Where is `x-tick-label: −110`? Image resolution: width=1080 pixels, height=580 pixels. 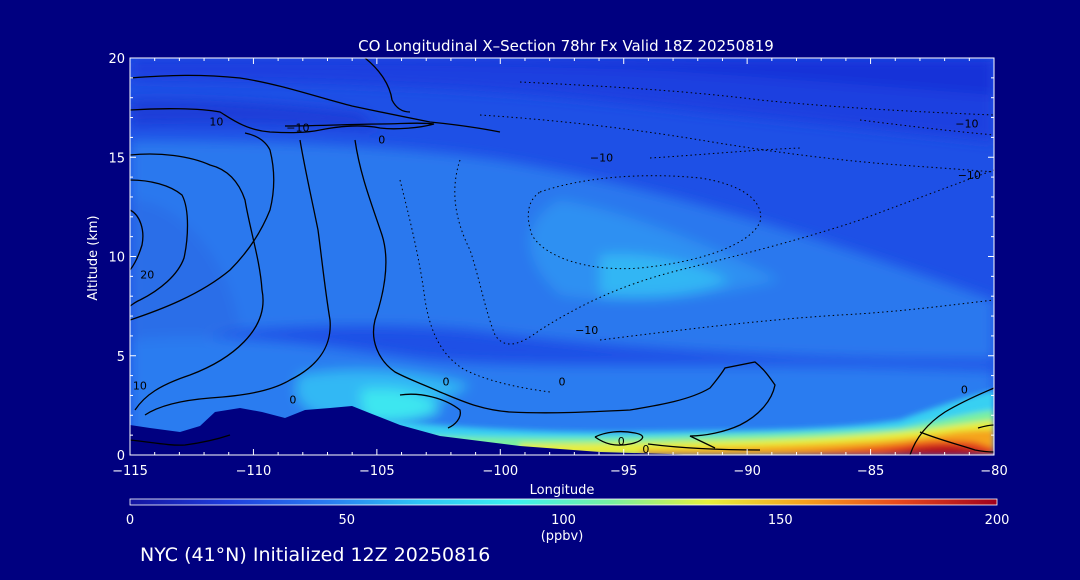
x-tick-label: −110 is located at coordinates (254, 471).